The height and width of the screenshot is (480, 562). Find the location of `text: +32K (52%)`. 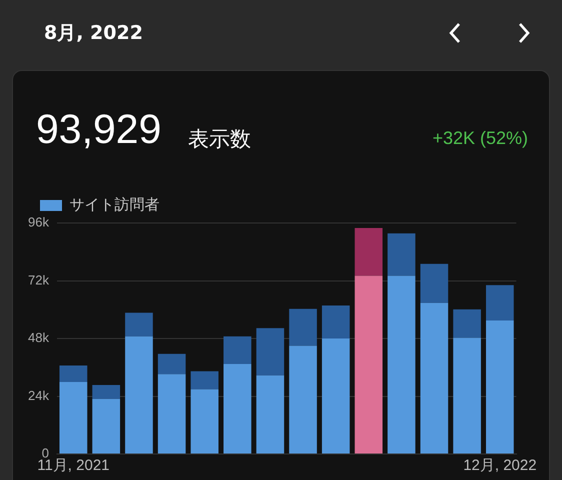

text: +32K (52%) is located at coordinates (480, 138).